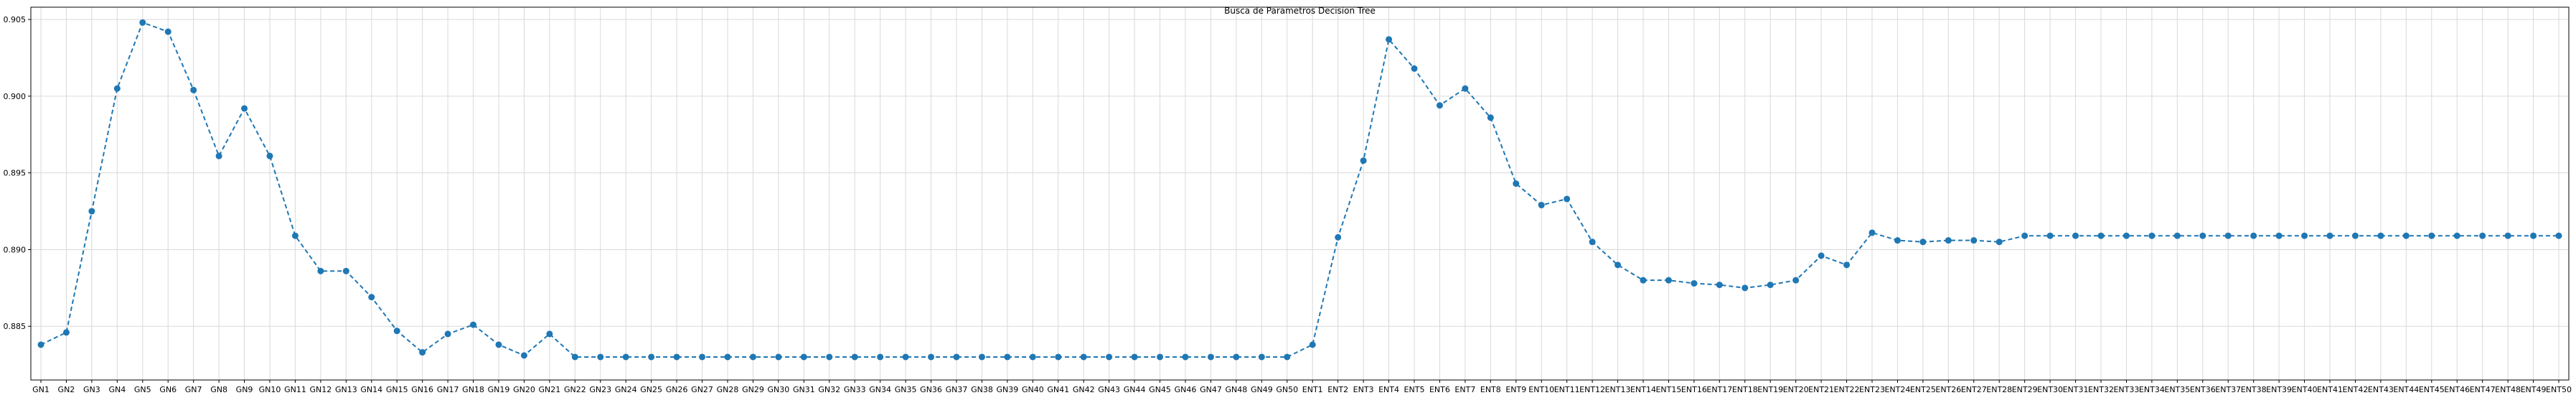  What do you see at coordinates (1974, 389) in the screenshot?
I see `x-tick-label: ENT27` at bounding box center [1974, 389].